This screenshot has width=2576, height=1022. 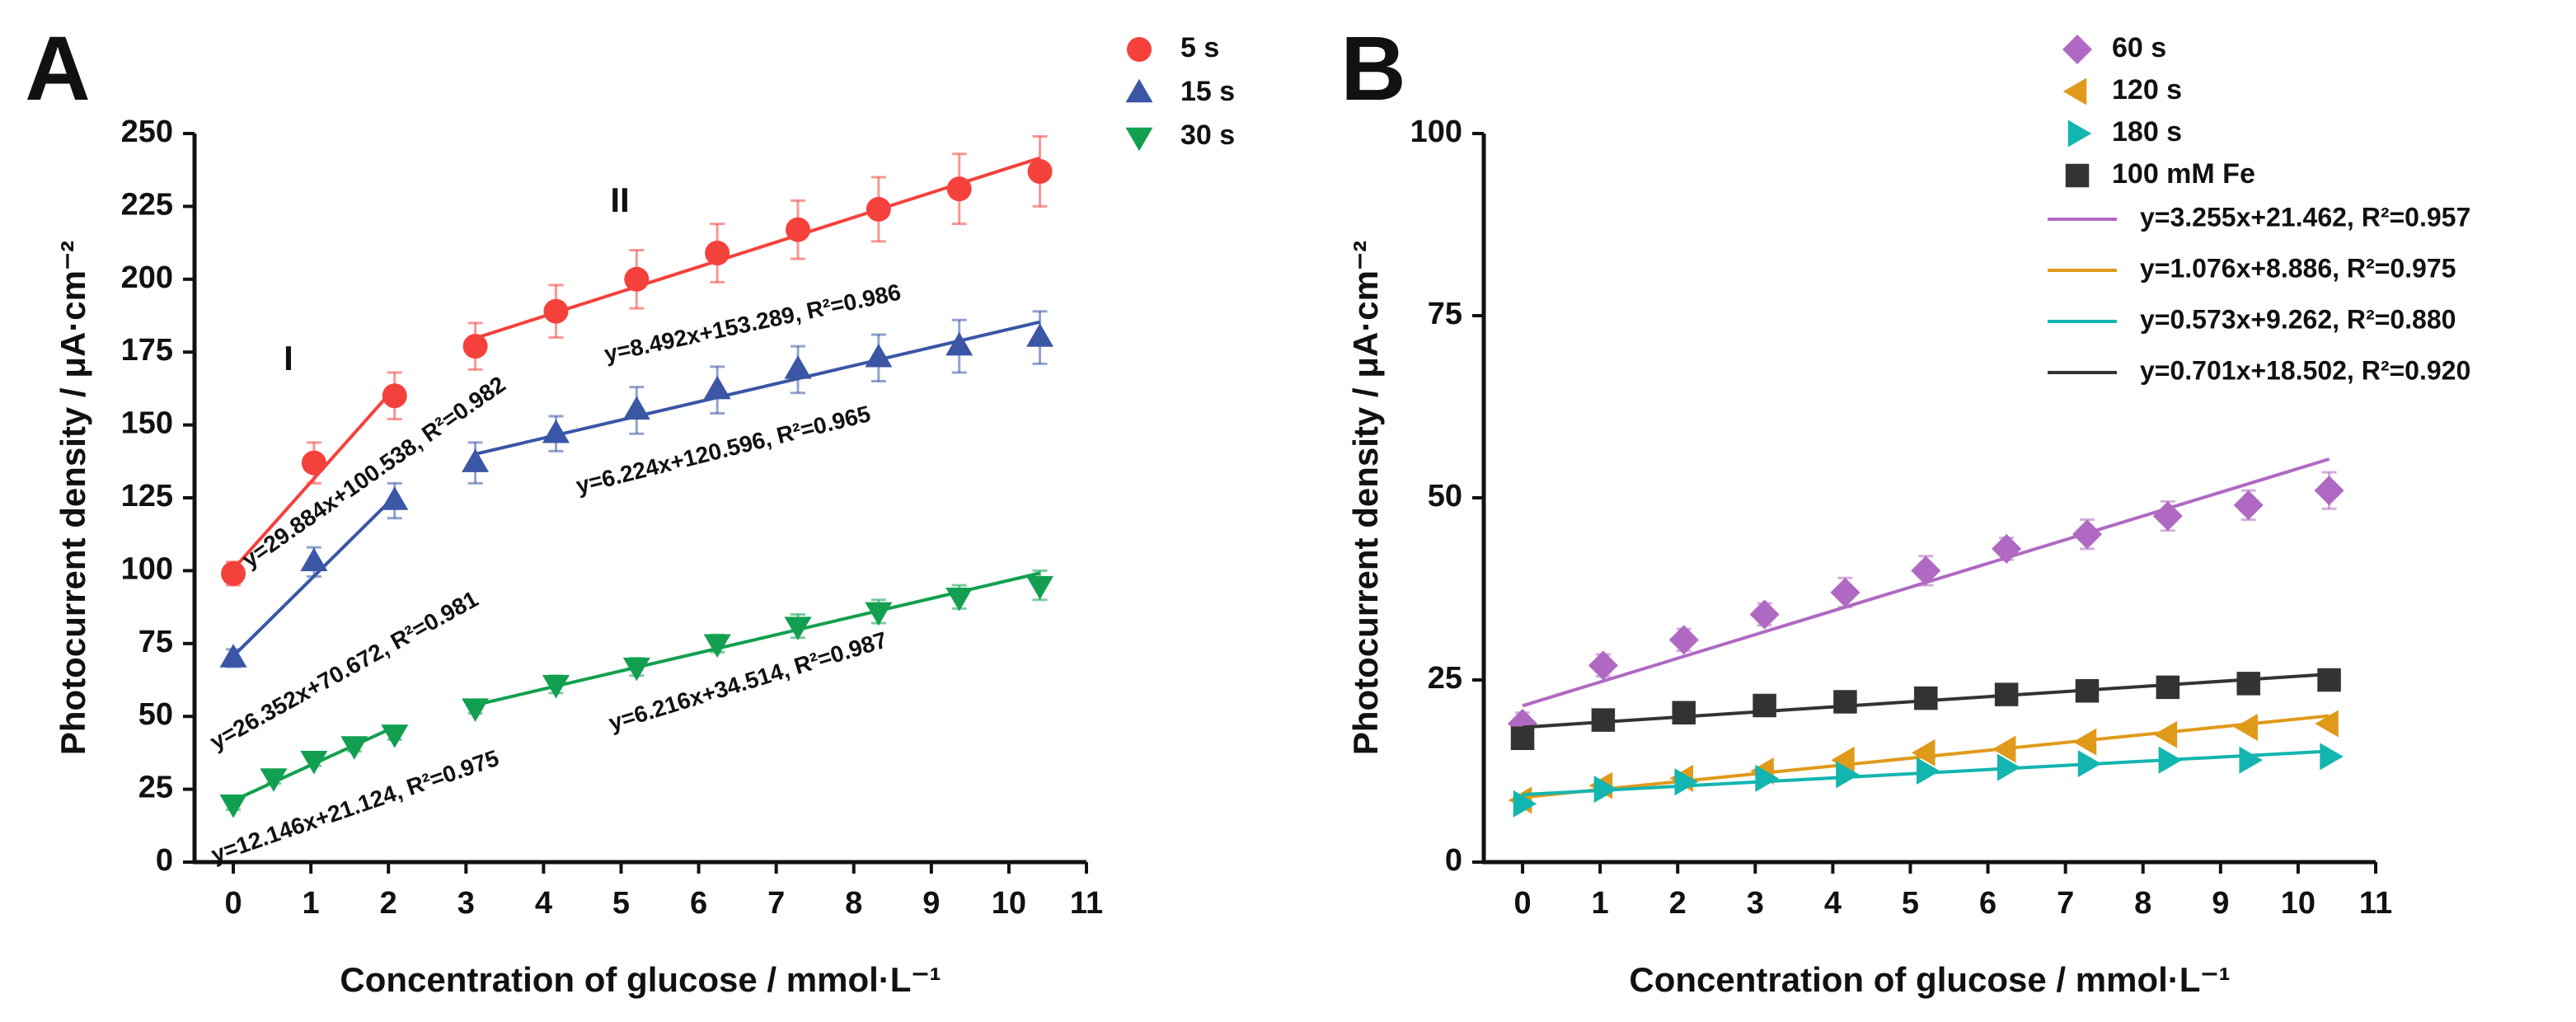 I want to click on legend-label: 120 s, so click(x=2147, y=89).